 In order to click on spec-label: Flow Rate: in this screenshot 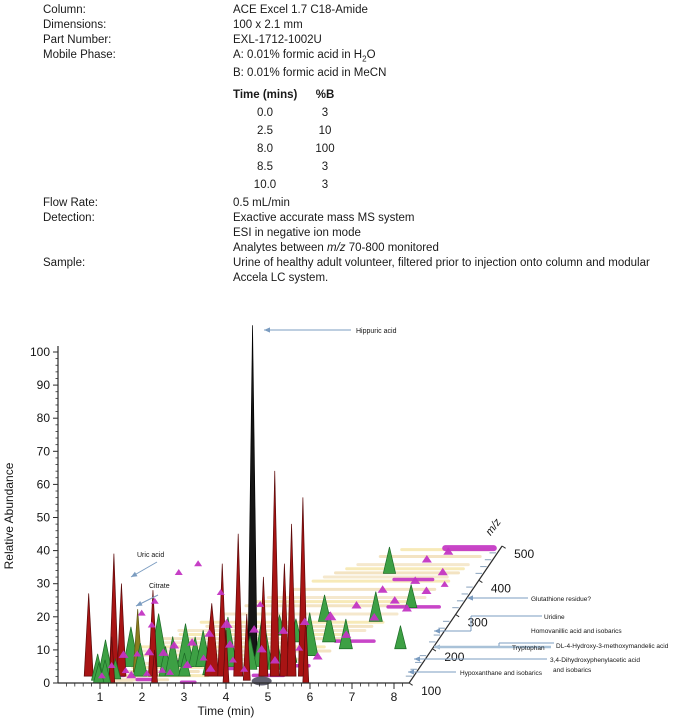, I will do `click(70, 203)`.